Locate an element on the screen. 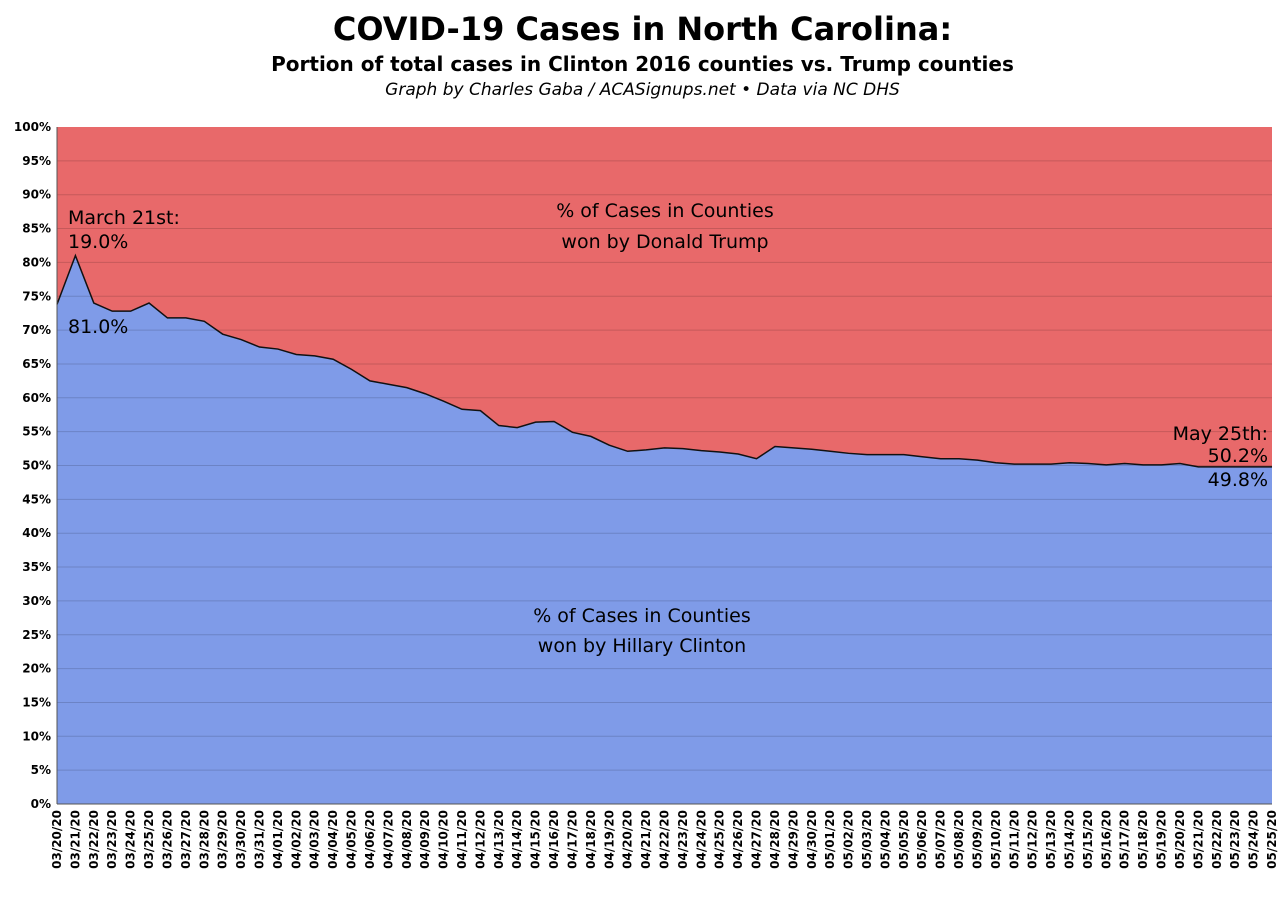 The height and width of the screenshot is (900, 1285). trump-area-label-1: % of Cases in Counties is located at coordinates (665, 211).